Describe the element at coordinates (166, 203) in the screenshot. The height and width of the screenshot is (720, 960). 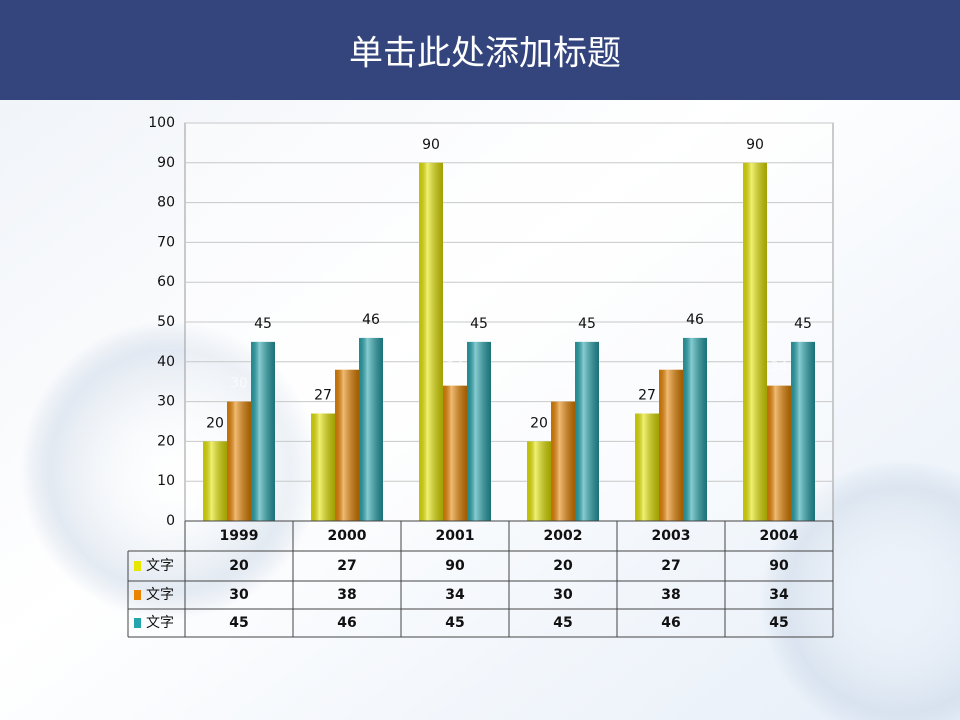
I see `y-tick-label: 80` at that location.